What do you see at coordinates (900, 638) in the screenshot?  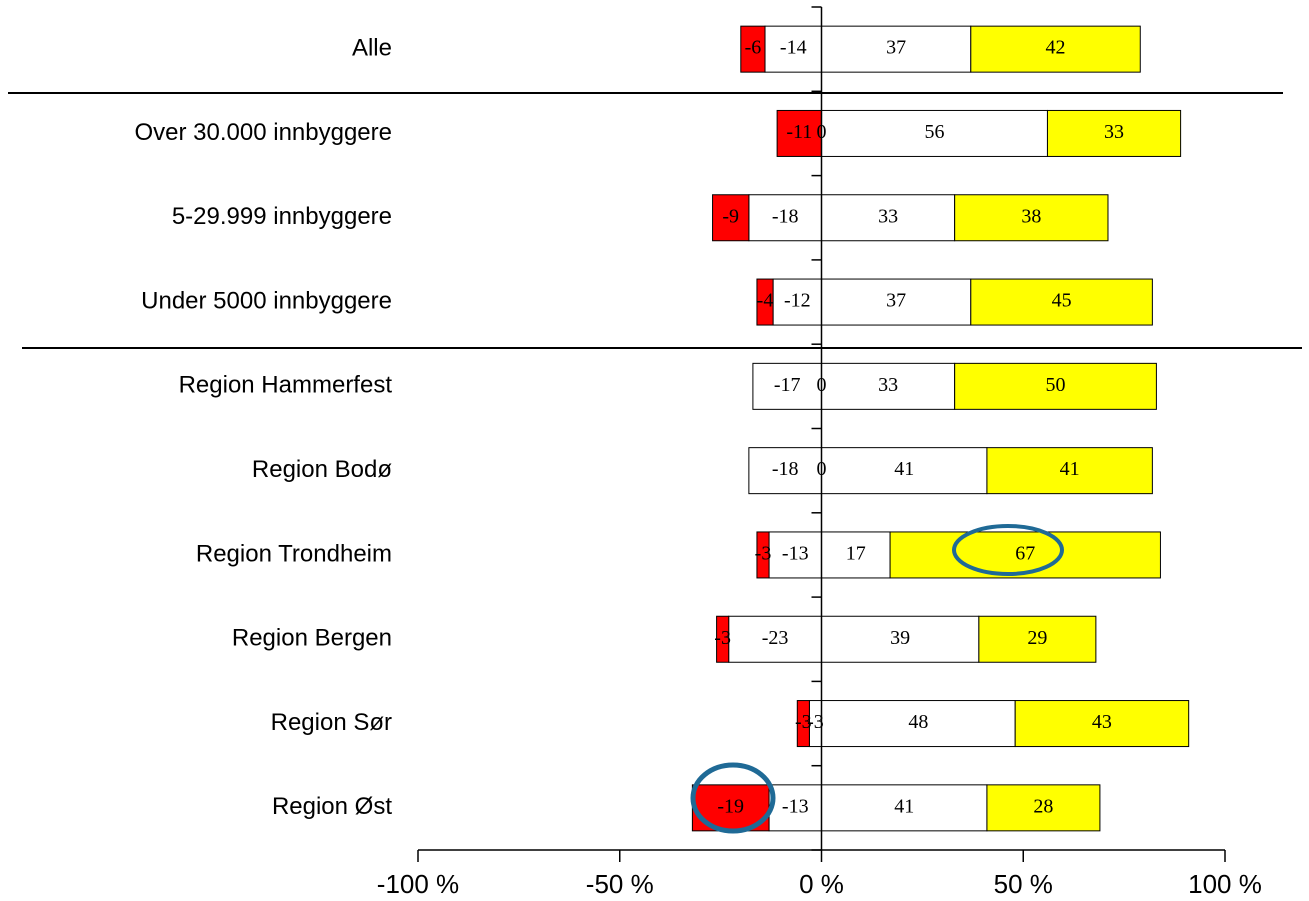 I see `data-label: 39` at bounding box center [900, 638].